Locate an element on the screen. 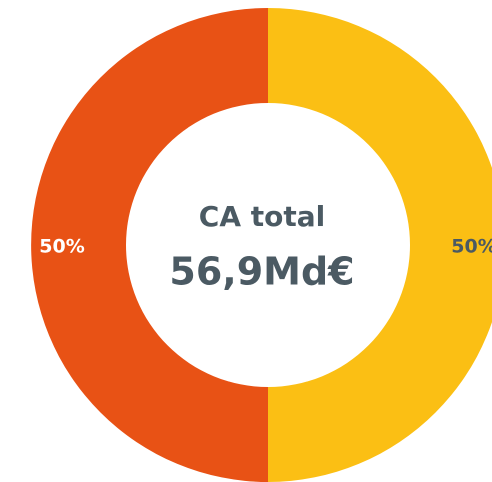 The image size is (492, 482). center-value: 56,9Md€ is located at coordinates (261, 272).